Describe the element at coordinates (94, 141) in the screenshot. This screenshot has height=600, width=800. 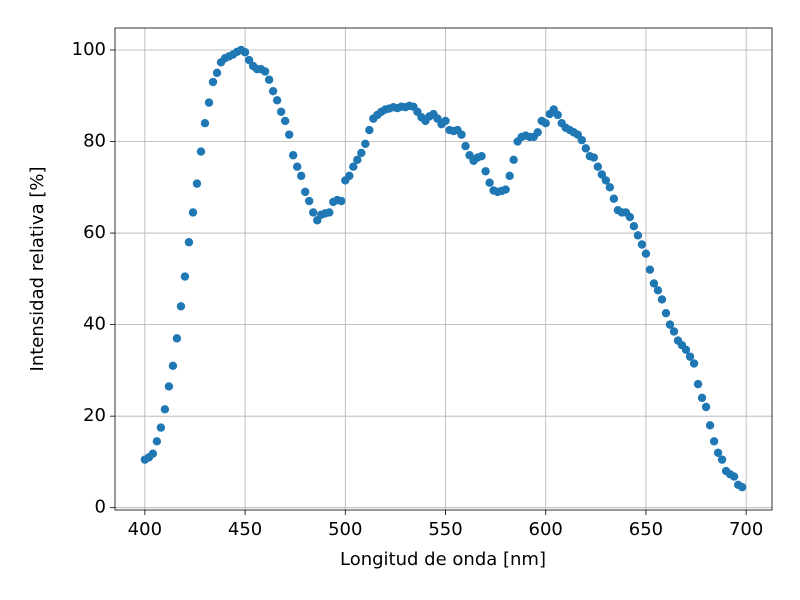
I see `y-tick-label: 80` at that location.